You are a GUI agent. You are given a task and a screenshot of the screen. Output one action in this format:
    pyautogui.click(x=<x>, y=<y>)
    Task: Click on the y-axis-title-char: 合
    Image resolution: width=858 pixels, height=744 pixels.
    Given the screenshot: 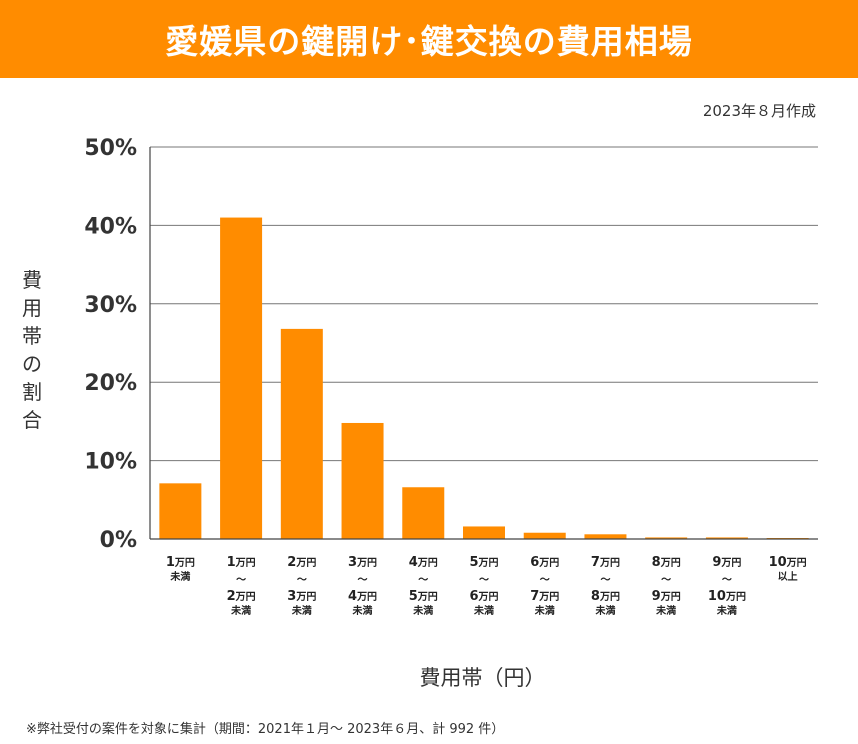 What is the action you would take?
    pyautogui.click(x=32, y=420)
    